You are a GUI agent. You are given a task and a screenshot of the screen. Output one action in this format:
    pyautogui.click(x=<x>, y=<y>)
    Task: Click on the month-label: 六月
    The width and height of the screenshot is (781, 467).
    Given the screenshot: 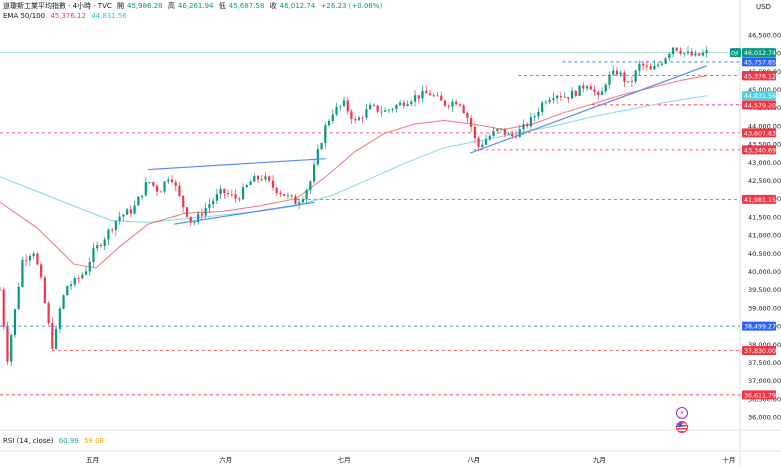 What is the action you would take?
    pyautogui.click(x=225, y=459)
    